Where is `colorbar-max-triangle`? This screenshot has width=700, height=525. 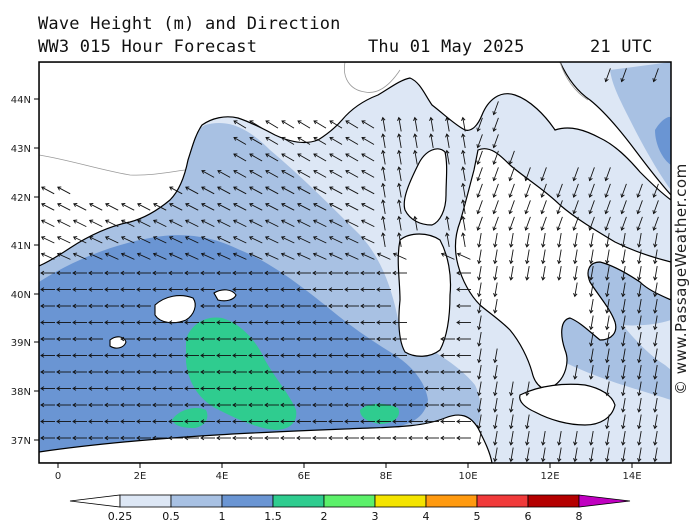 colorbar-max-triangle is located at coordinates (604, 501).